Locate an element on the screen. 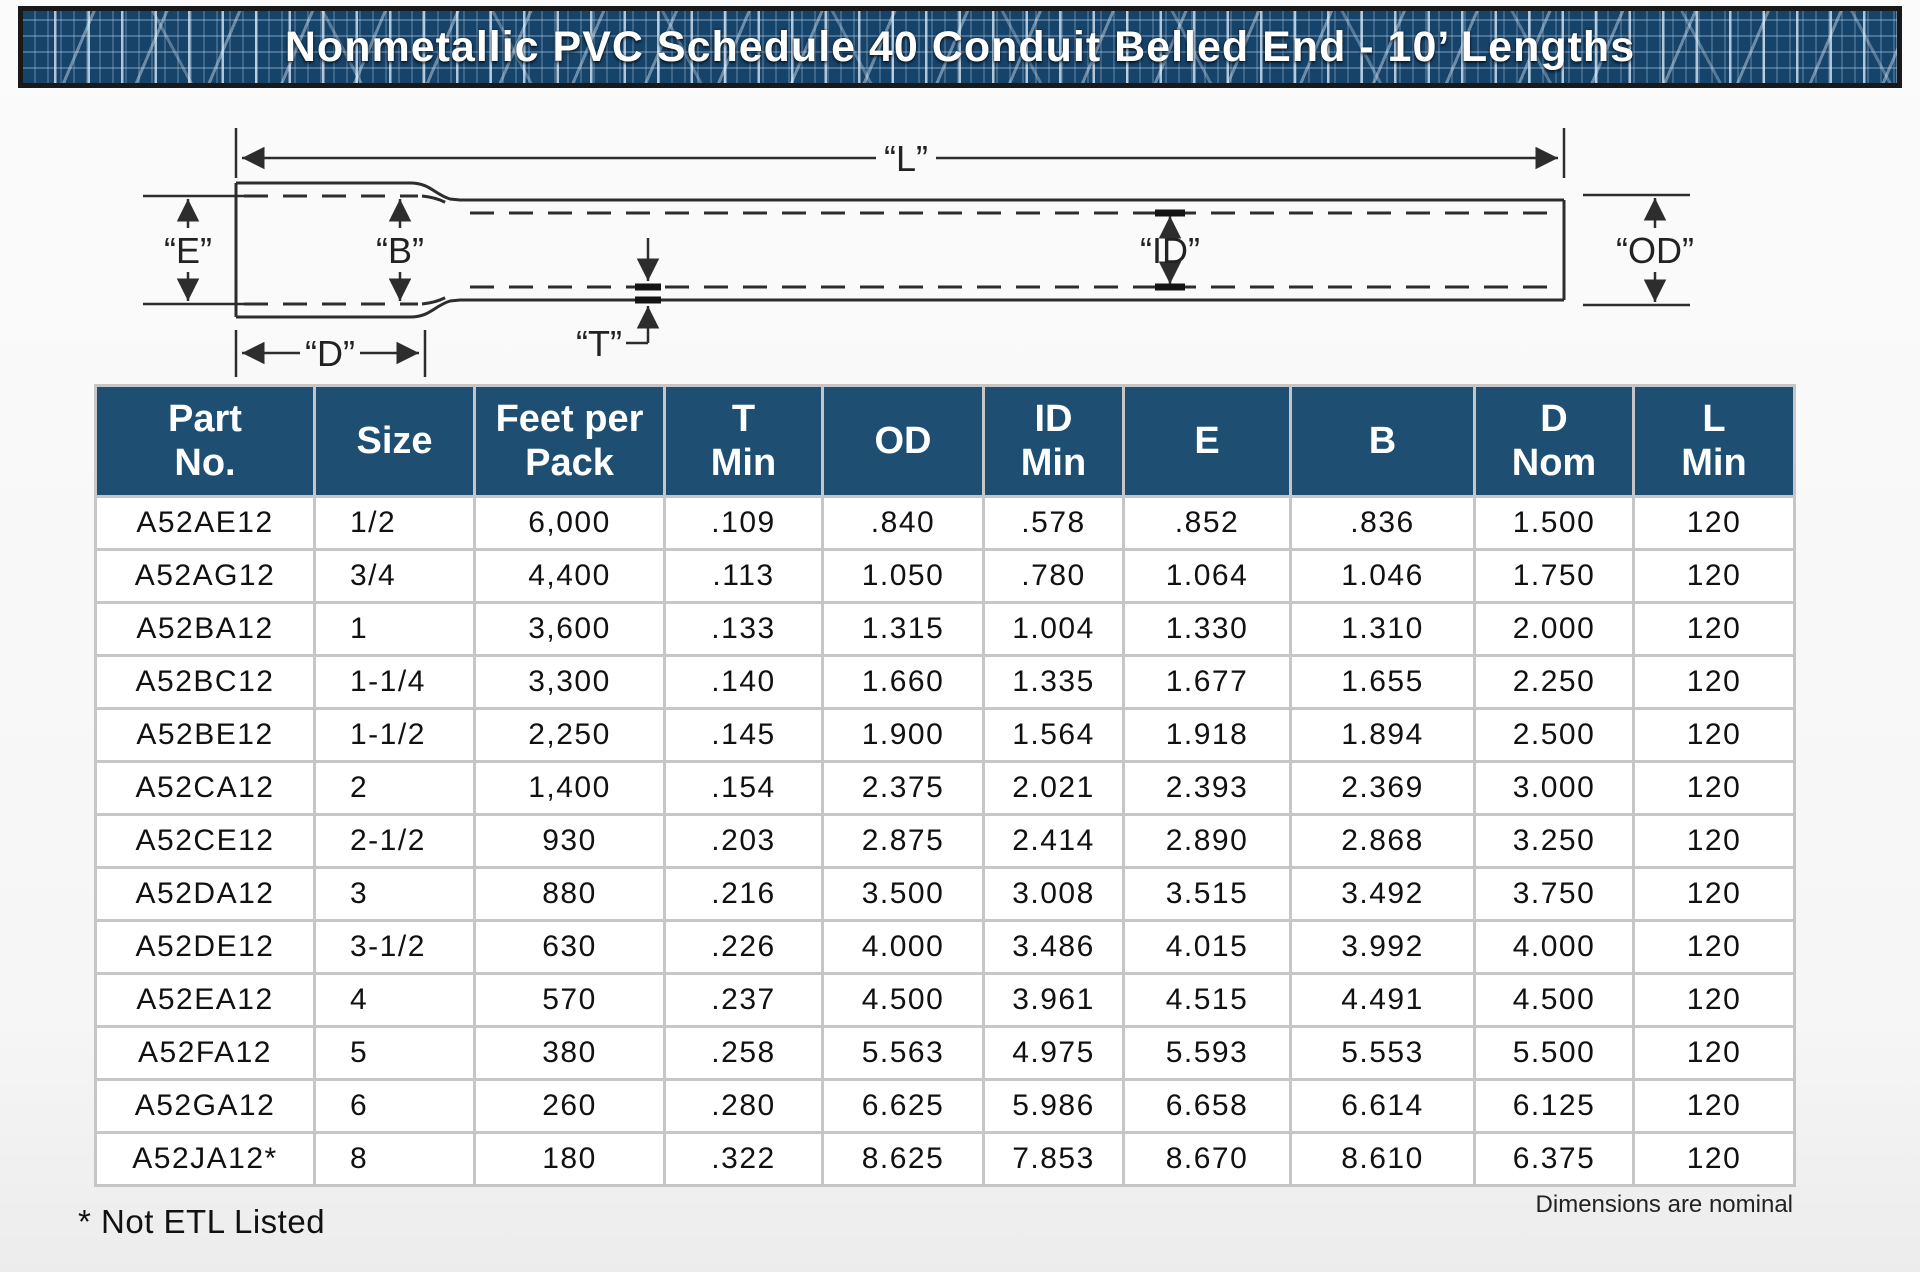 This screenshot has width=1920, height=1272. cell-size: 1 is located at coordinates (394, 629).